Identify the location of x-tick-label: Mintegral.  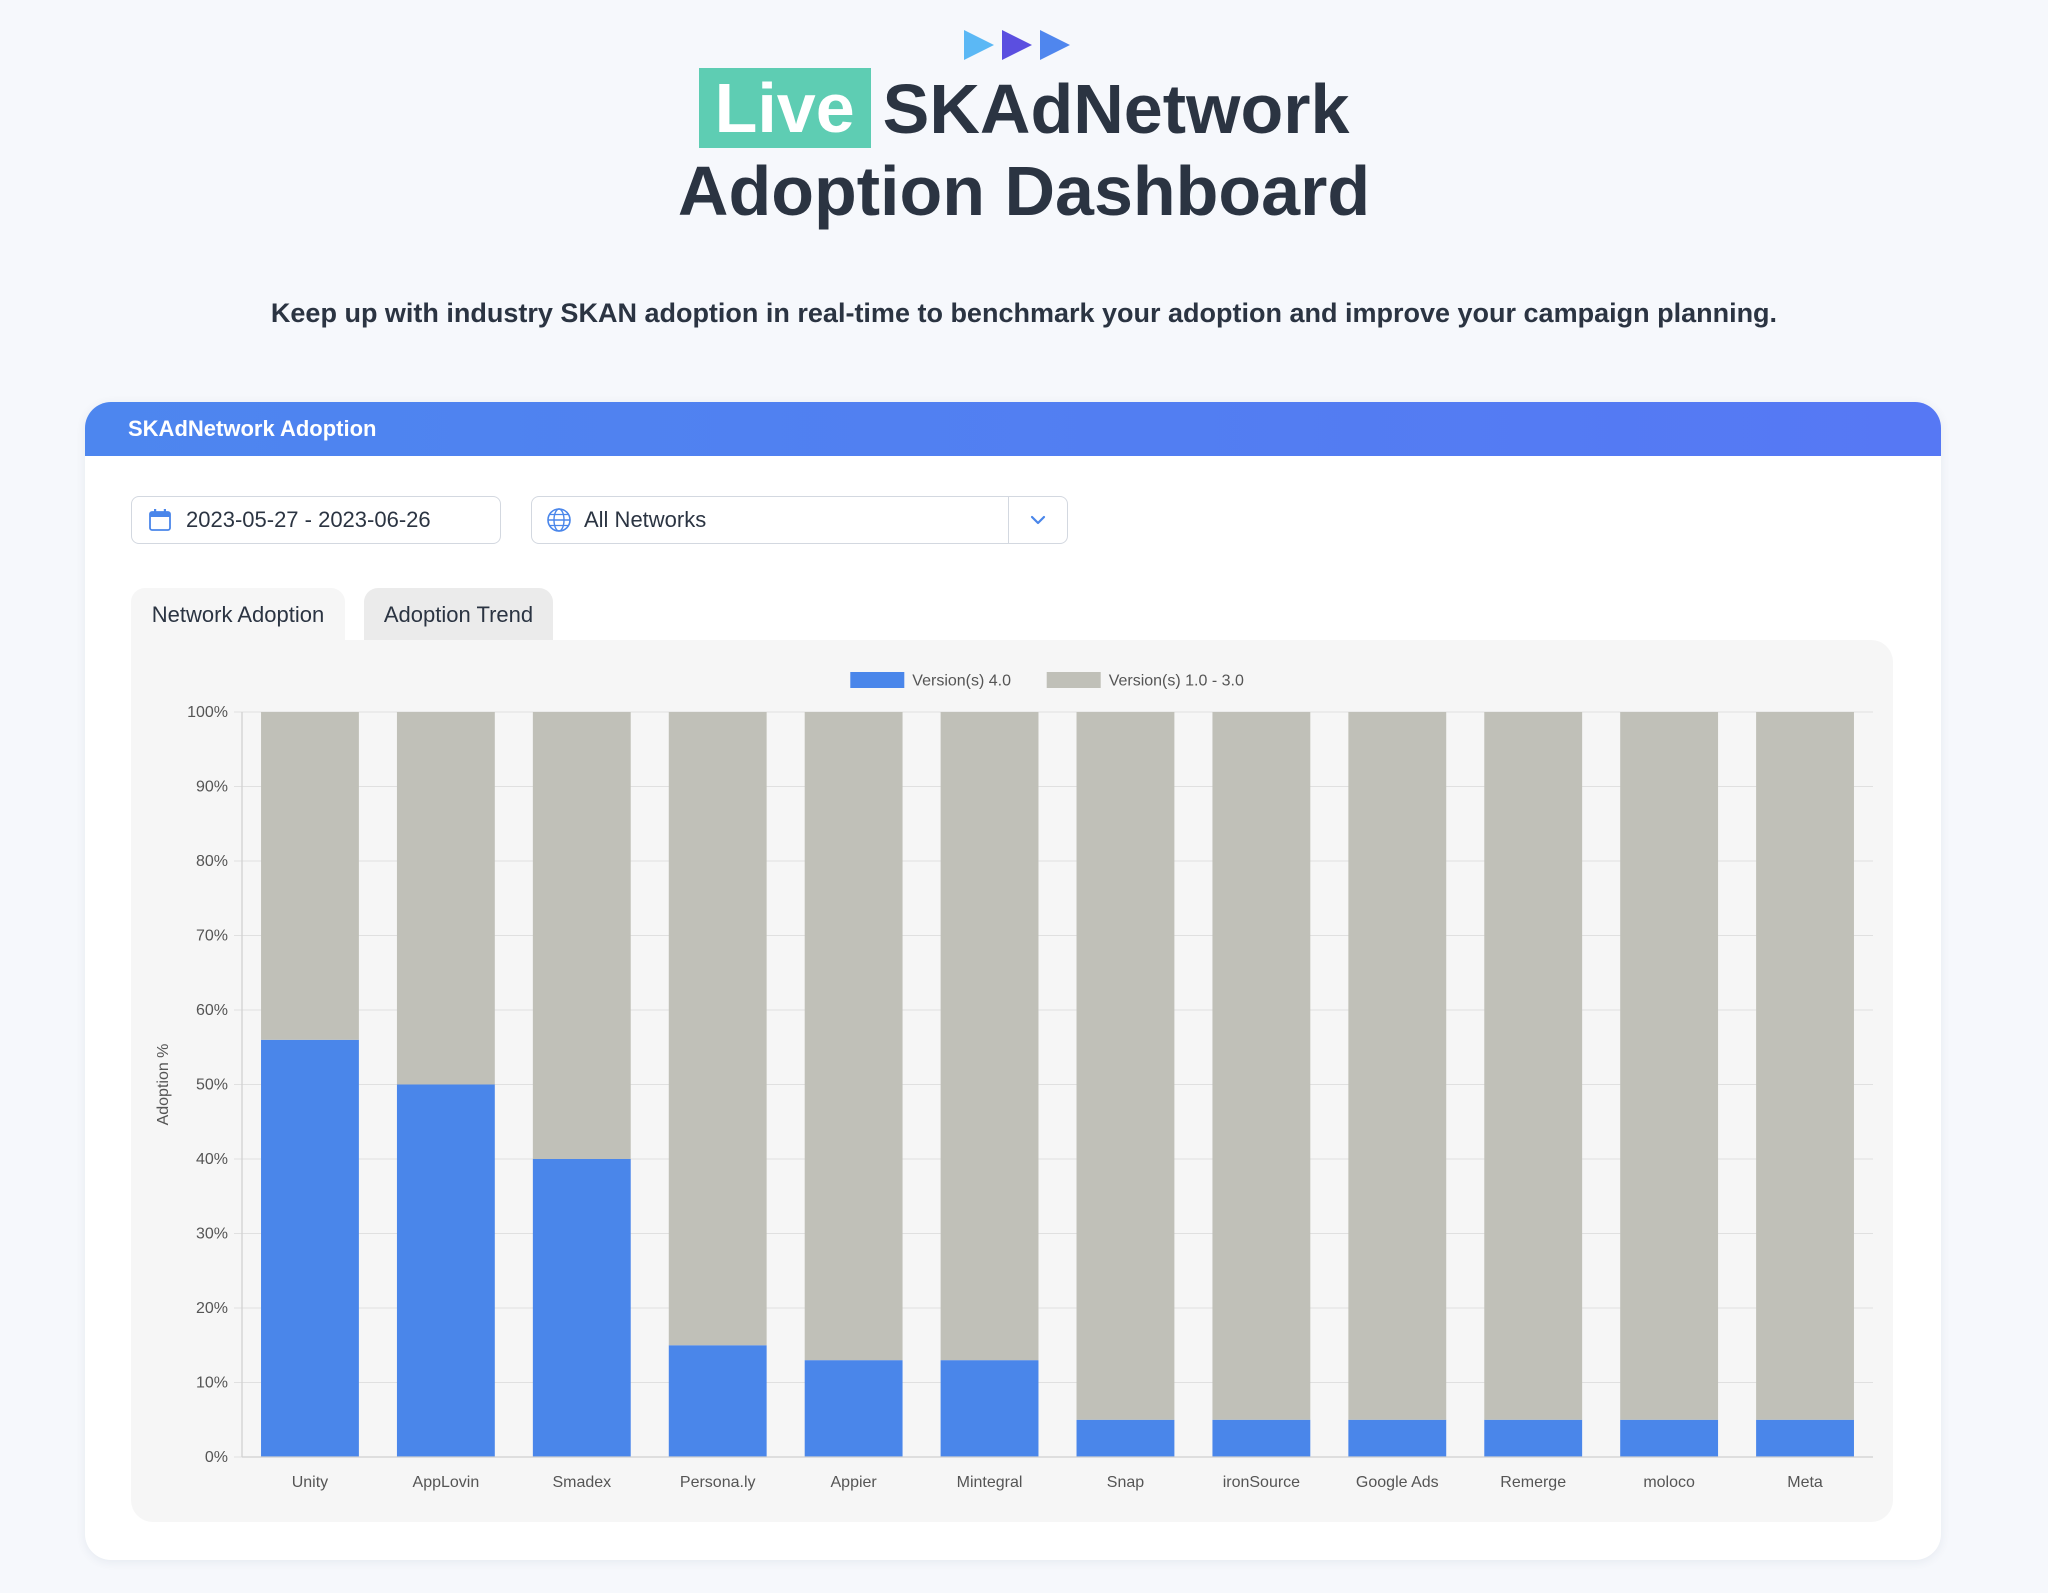
(990, 1482).